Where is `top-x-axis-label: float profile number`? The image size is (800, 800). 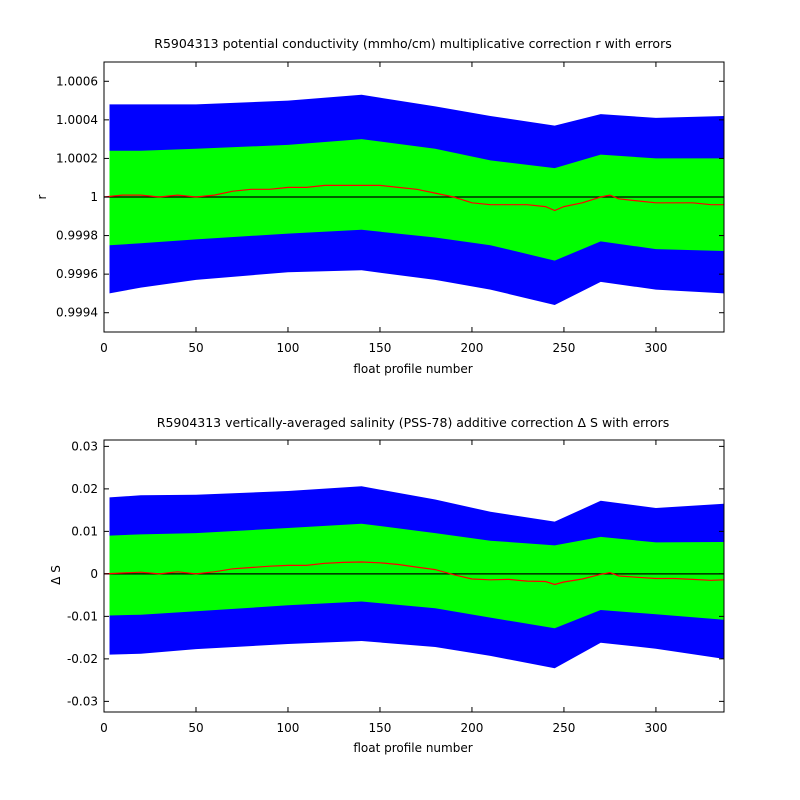
top-x-axis-label: float profile number is located at coordinates (412, 369).